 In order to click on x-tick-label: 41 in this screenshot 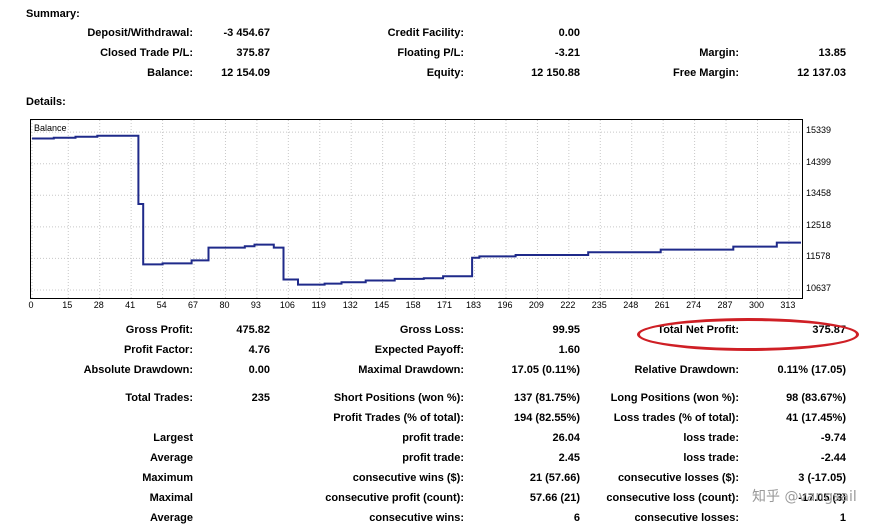, I will do `click(130, 305)`.